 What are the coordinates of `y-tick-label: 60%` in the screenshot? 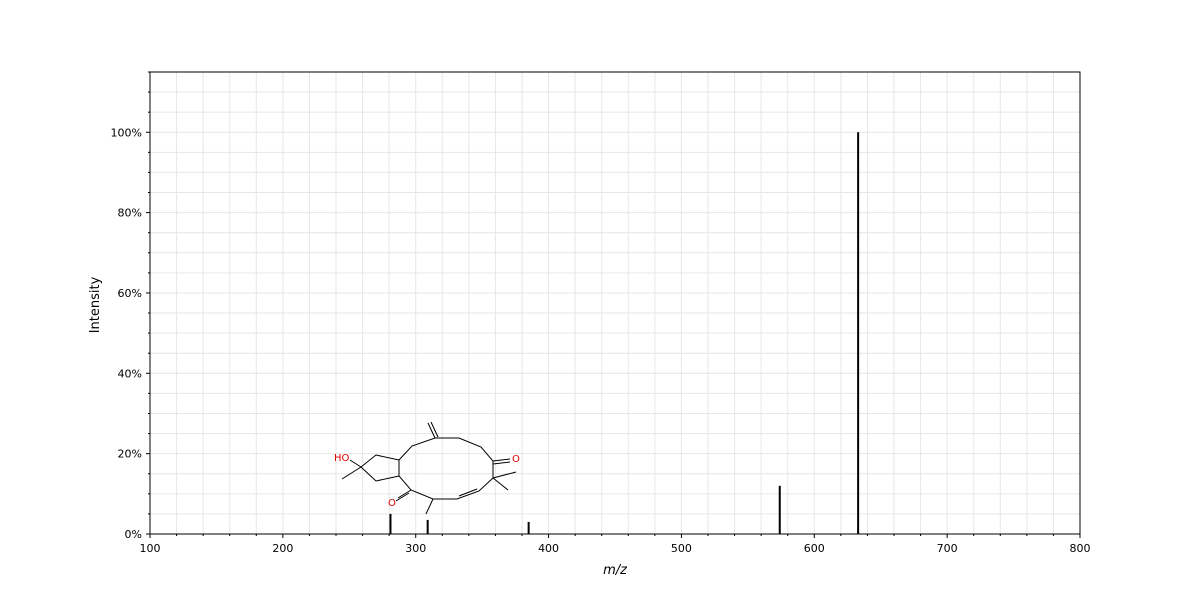 It's located at (130, 293).